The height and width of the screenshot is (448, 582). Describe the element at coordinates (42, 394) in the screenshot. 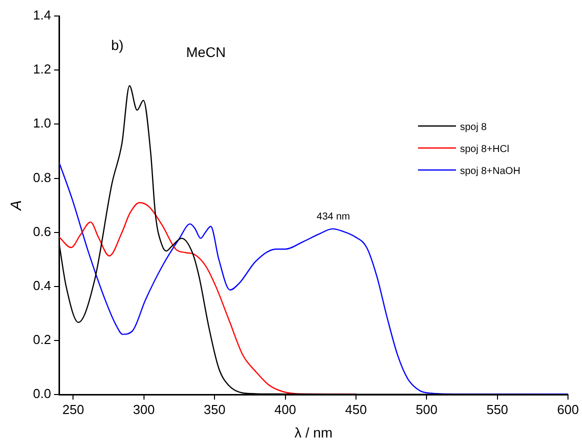

I see `y-tick-label: 0.0` at that location.